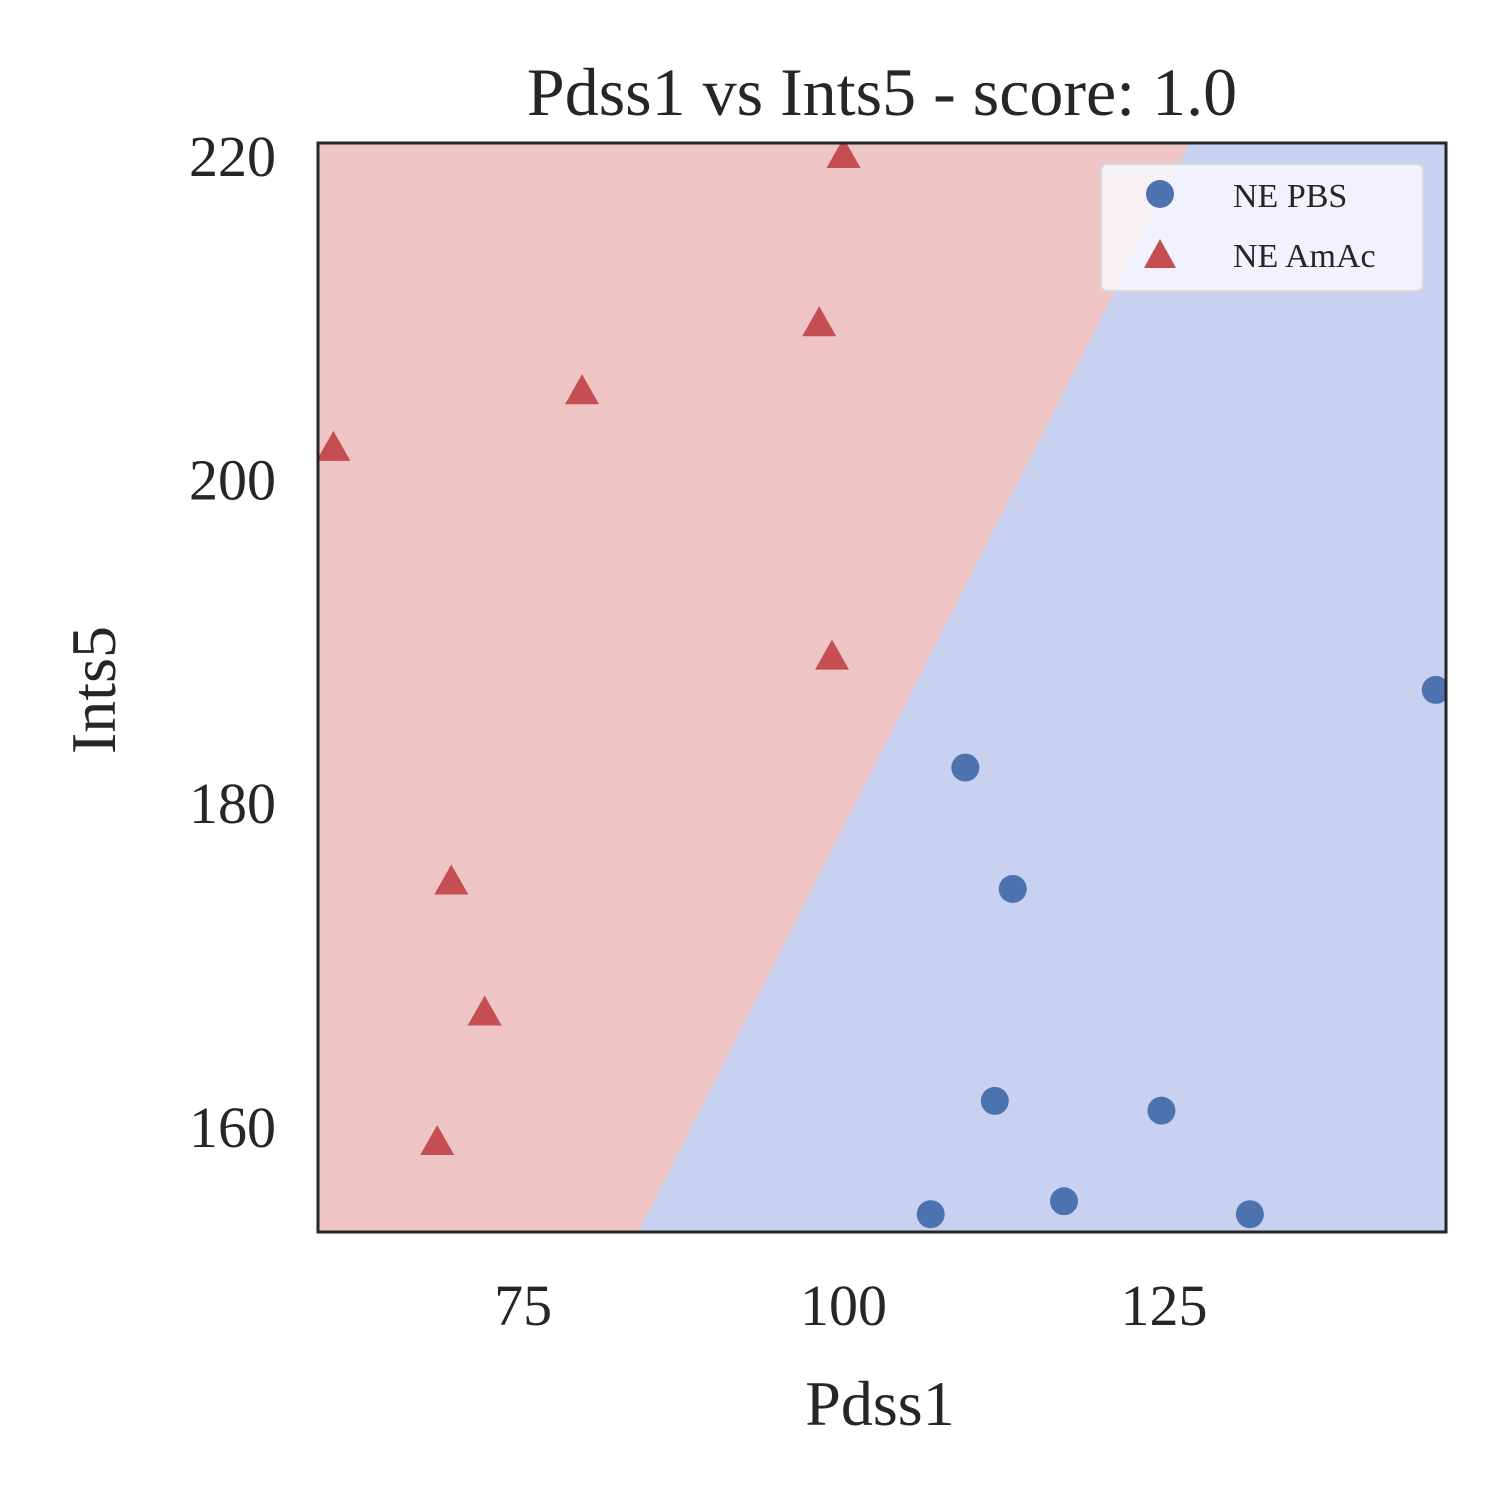 The width and height of the screenshot is (1500, 1500). Describe the element at coordinates (232, 1127) in the screenshot. I see `y-tick-label: 160` at that location.